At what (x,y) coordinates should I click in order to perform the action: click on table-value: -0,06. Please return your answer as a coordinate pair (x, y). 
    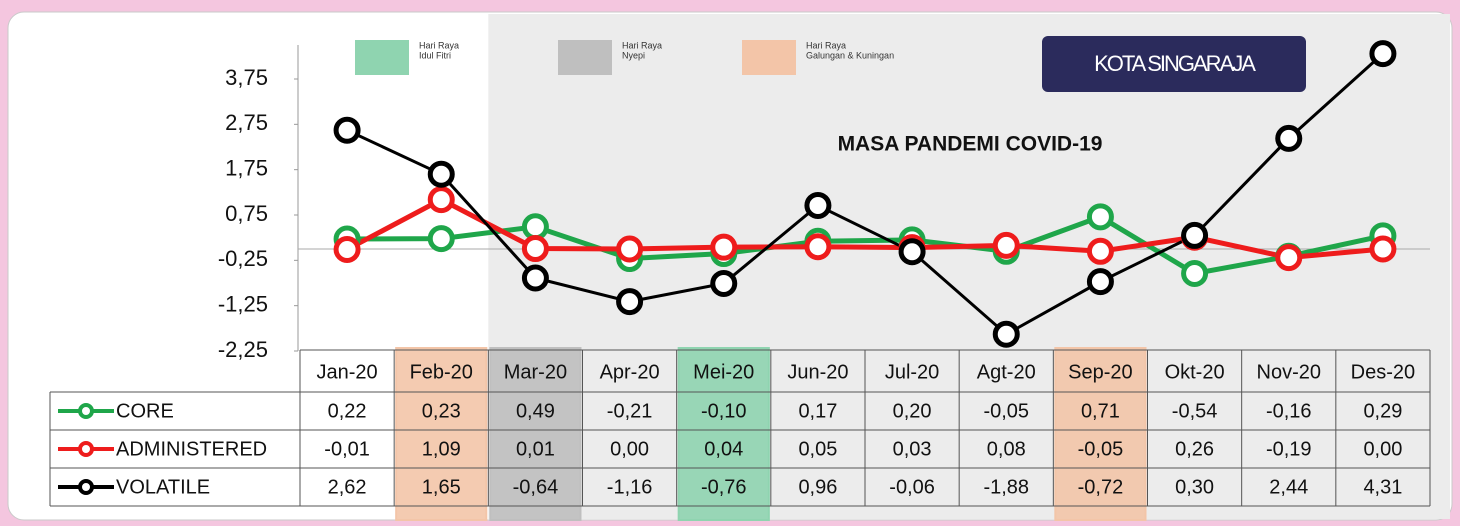
    Looking at the image, I should click on (912, 487).